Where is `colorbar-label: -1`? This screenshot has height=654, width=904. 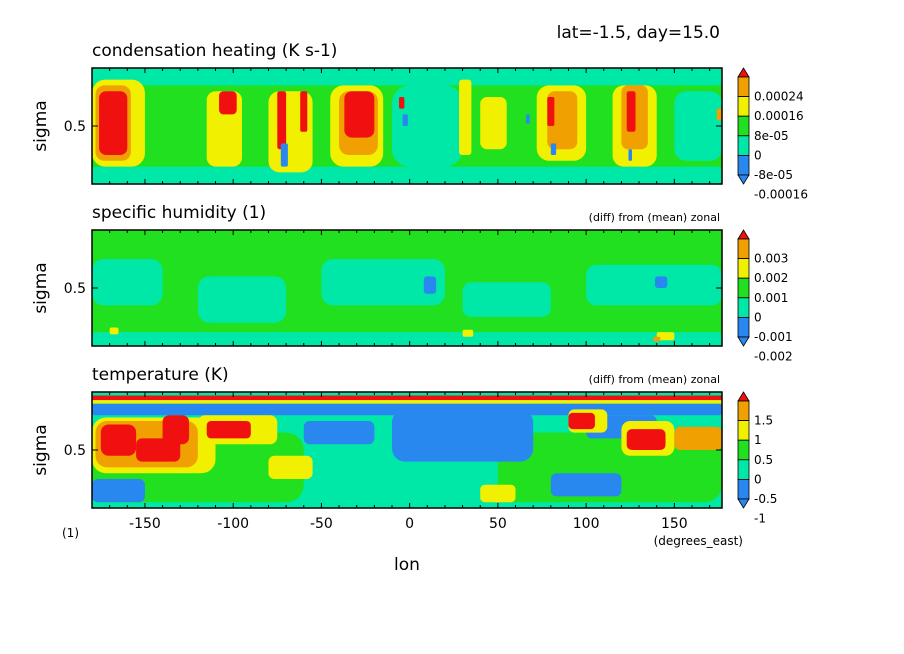 colorbar-label: -1 is located at coordinates (760, 519).